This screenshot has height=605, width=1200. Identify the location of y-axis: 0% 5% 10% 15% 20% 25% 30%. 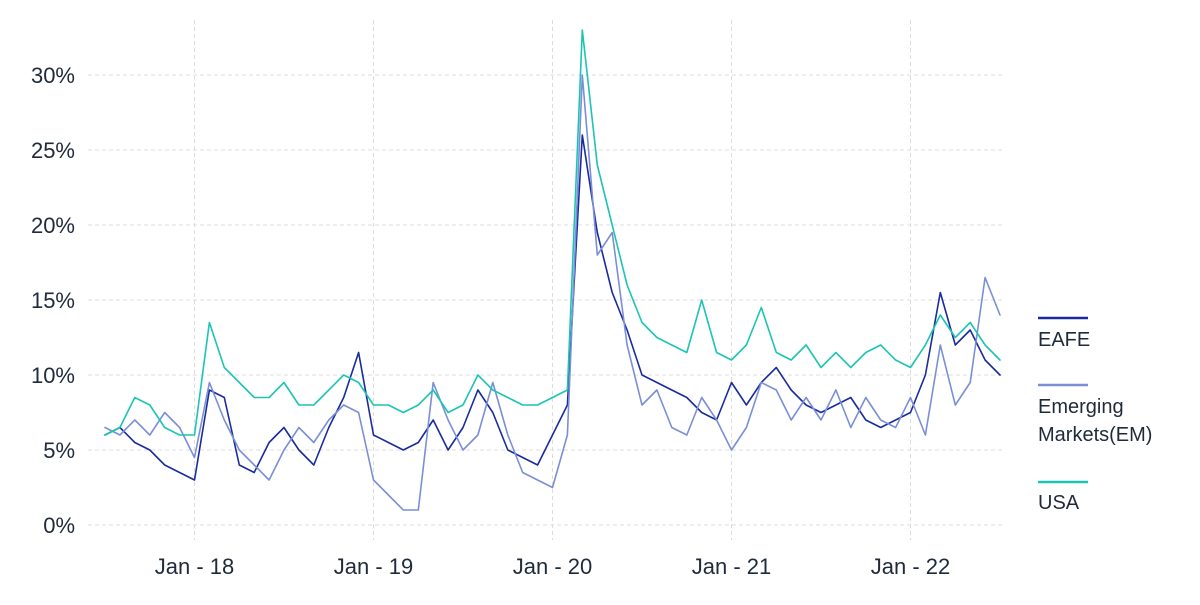
(53, 300).